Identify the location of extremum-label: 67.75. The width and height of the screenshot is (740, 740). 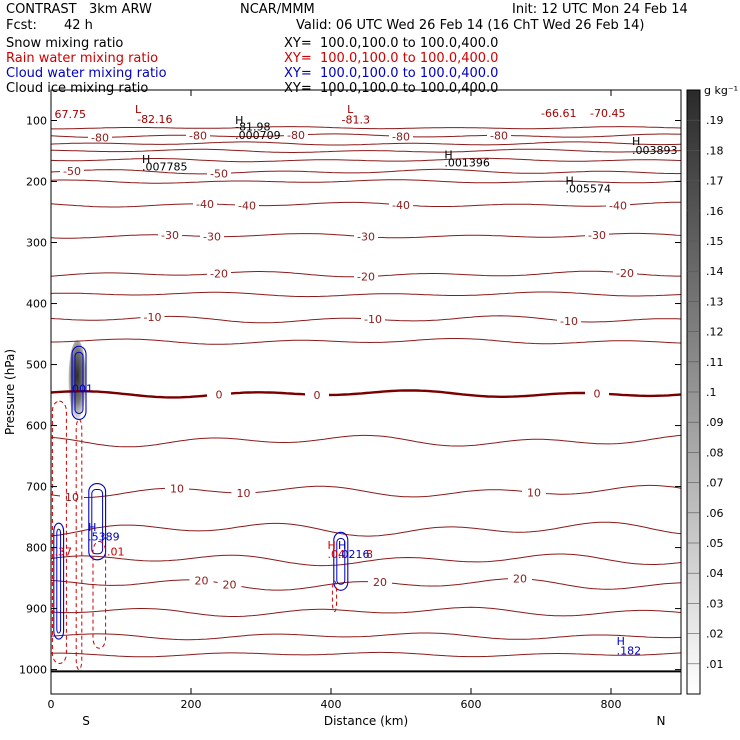
(71, 114).